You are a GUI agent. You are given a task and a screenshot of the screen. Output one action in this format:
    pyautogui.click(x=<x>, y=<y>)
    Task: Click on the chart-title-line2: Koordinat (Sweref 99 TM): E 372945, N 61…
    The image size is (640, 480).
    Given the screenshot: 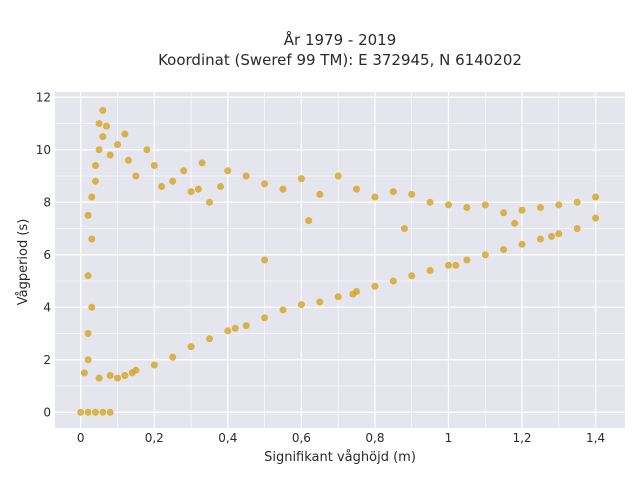 What is the action you would take?
    pyautogui.click(x=340, y=60)
    